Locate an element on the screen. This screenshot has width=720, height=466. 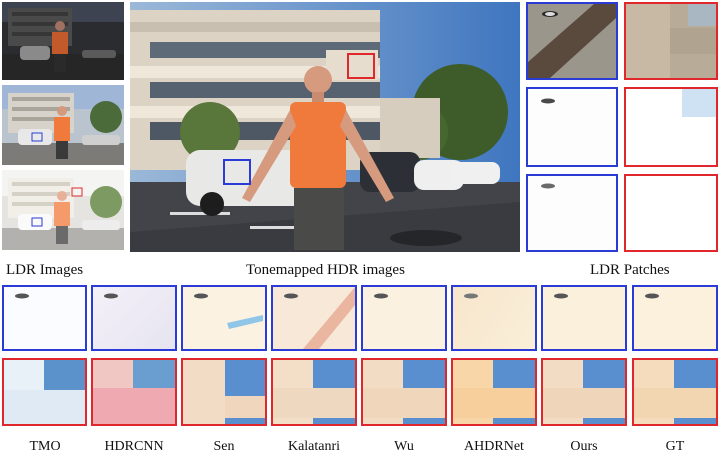
method-red-patch-ours is located at coordinates (584, 392).